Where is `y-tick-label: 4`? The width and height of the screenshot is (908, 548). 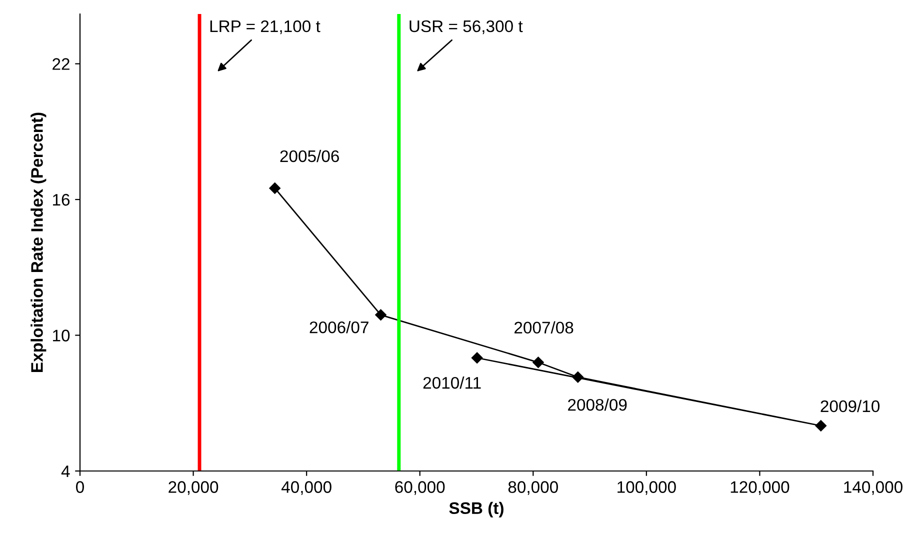
y-tick-label: 4 is located at coordinates (65, 472).